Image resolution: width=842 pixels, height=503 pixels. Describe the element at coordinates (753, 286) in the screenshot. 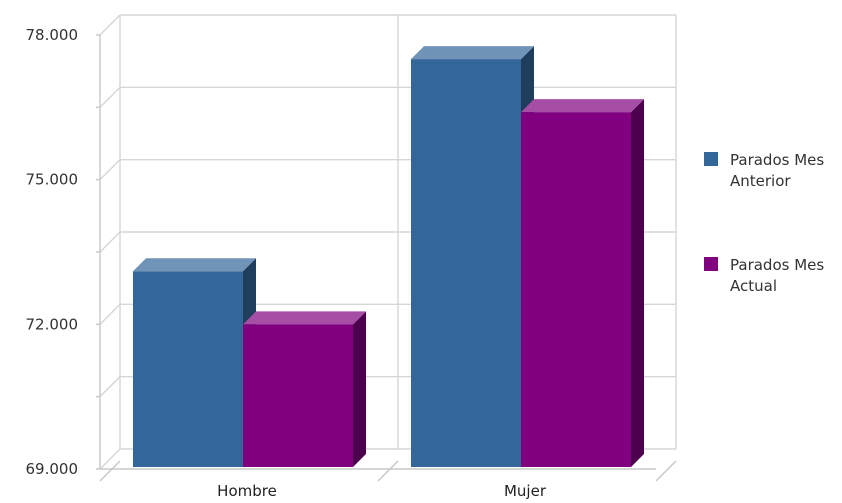

I see `legend-label: Actual` at that location.